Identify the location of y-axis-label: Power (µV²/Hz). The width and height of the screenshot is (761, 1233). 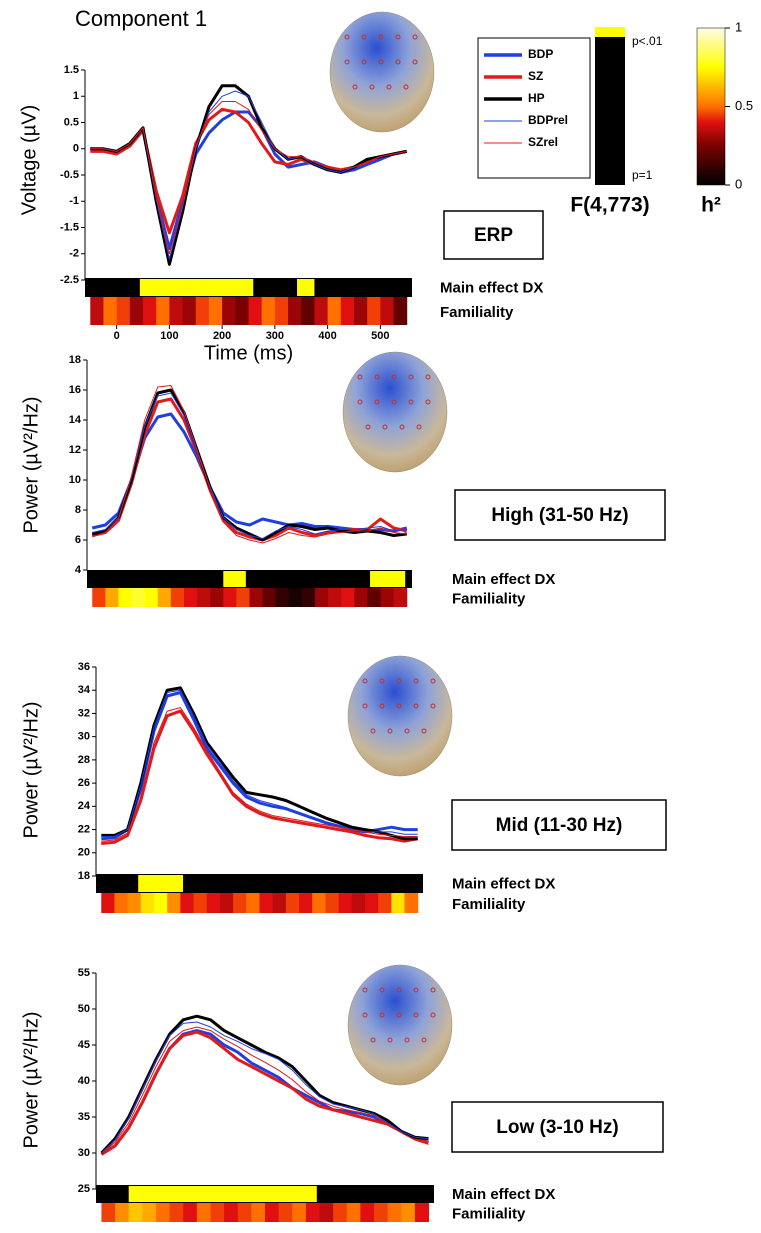
(31, 769).